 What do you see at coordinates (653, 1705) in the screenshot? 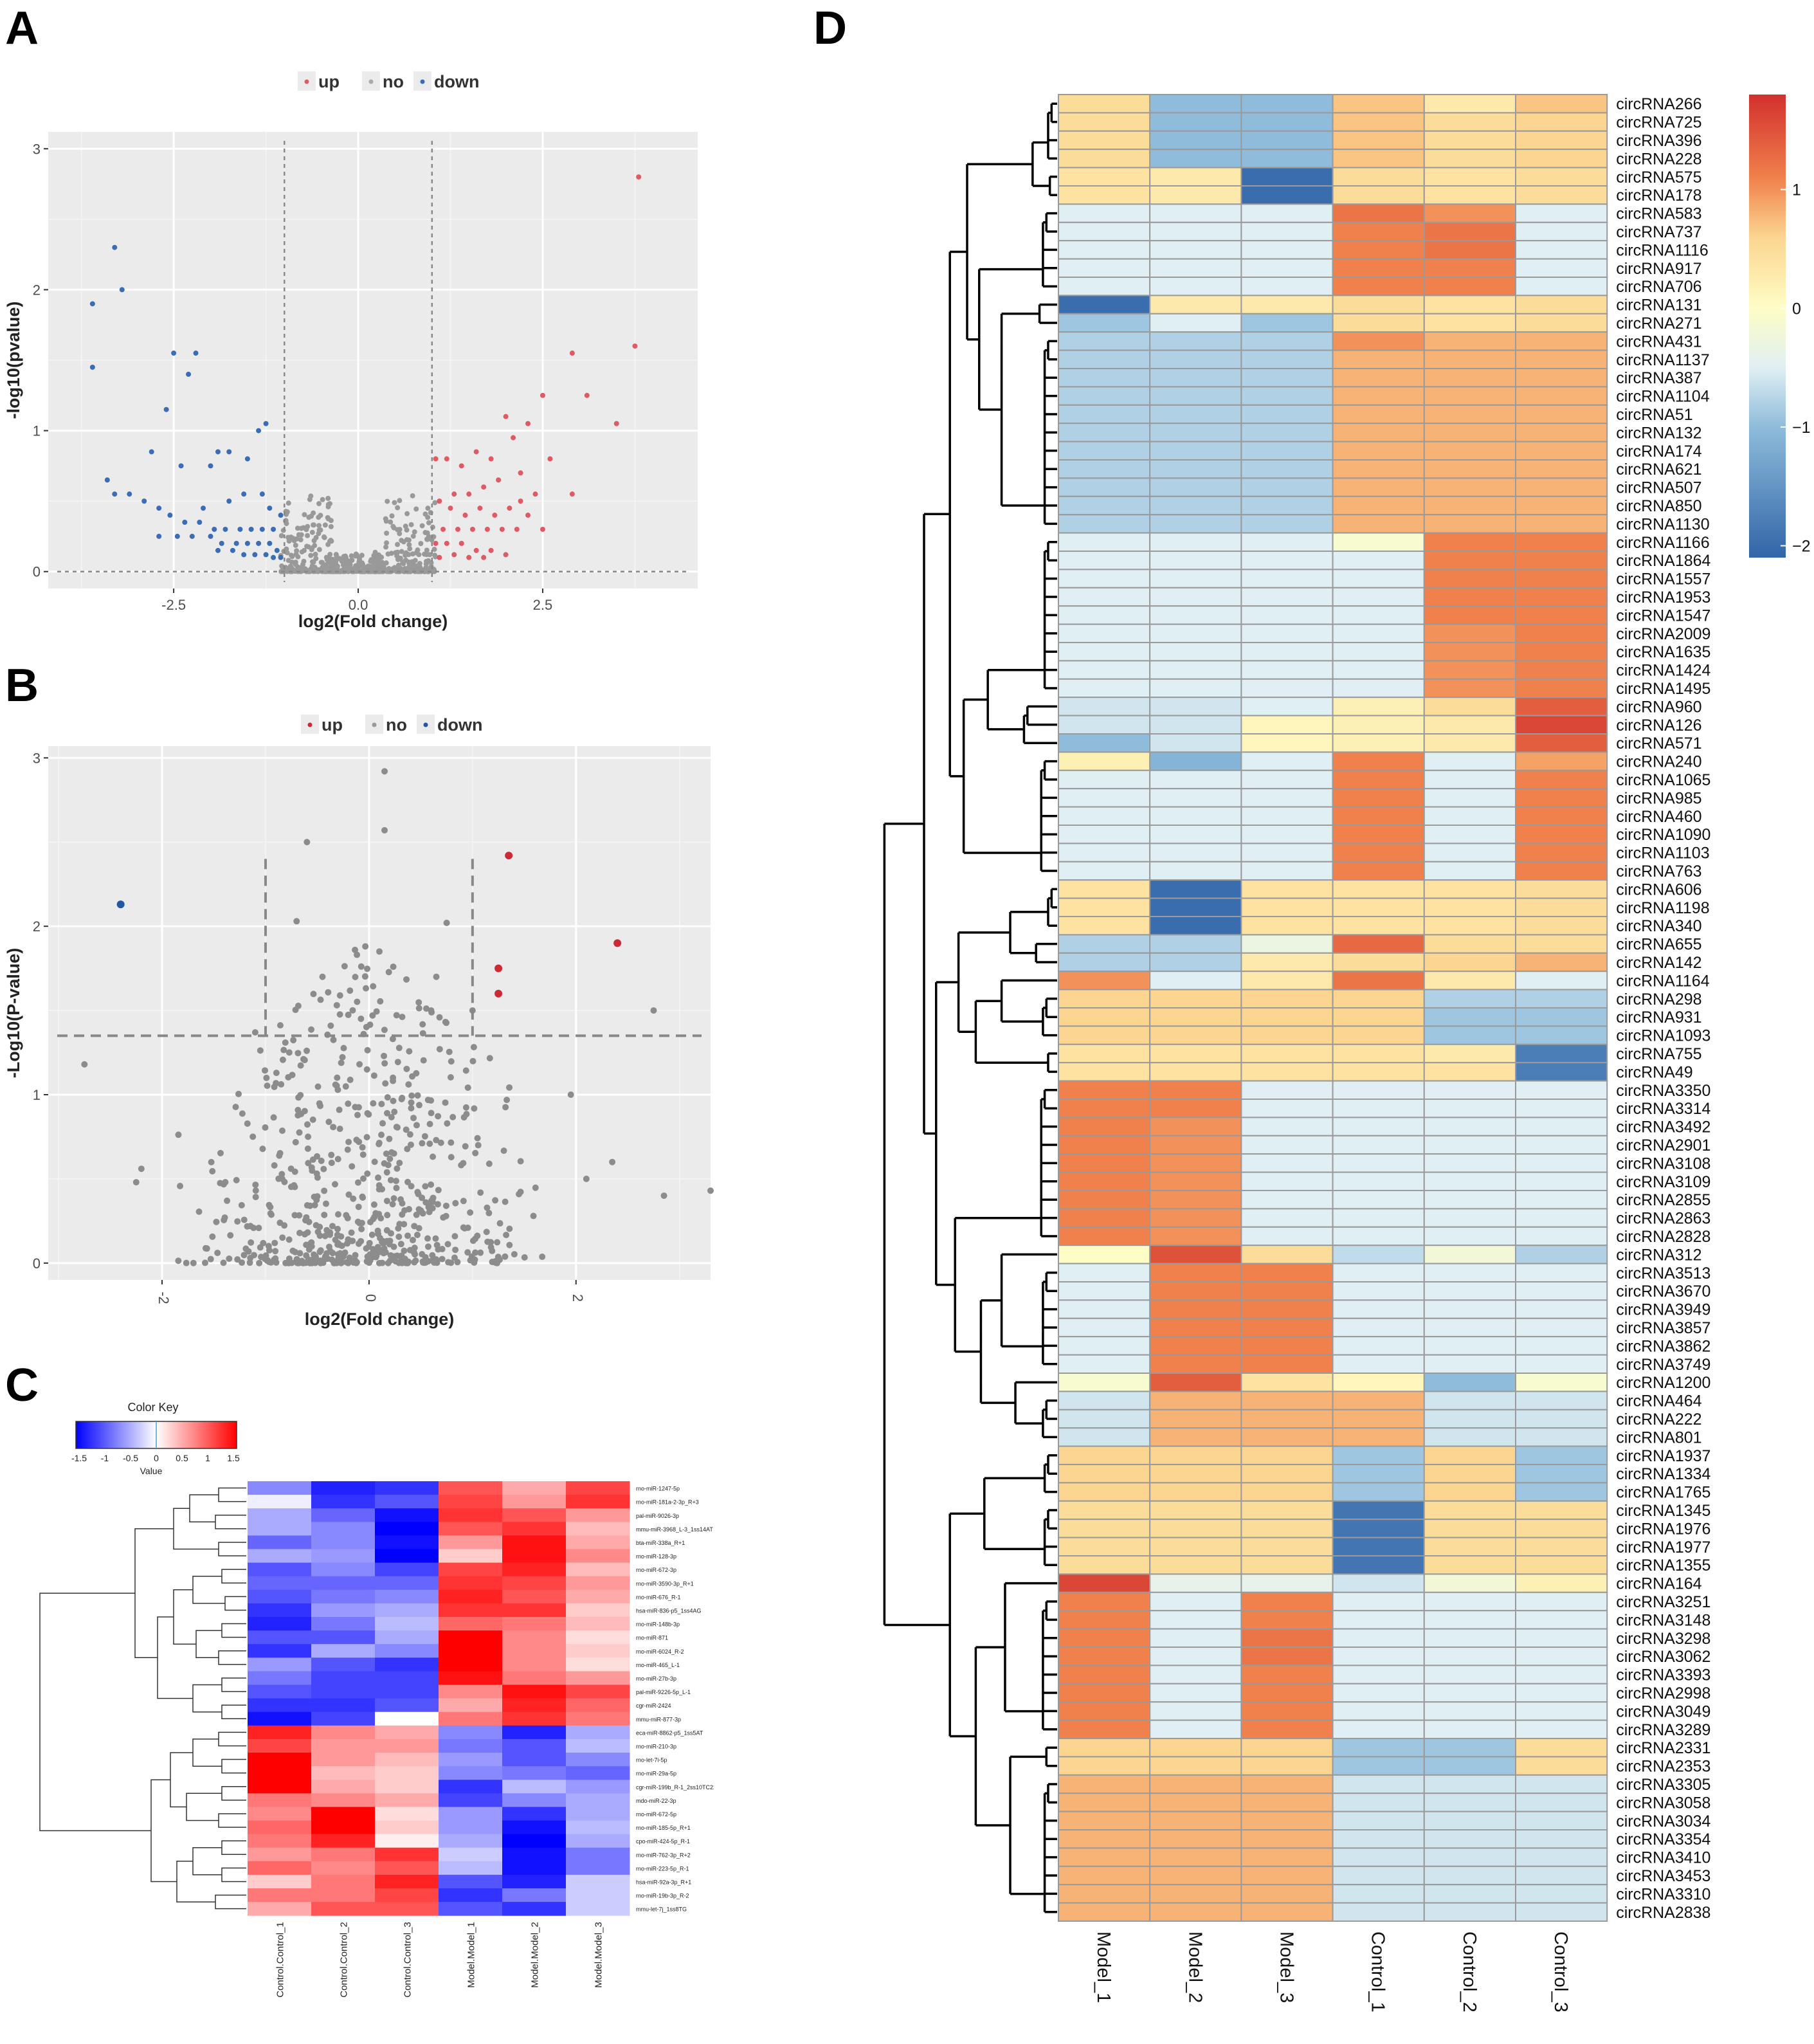
I see `row-label-c: cgr-miR-2424` at bounding box center [653, 1705].